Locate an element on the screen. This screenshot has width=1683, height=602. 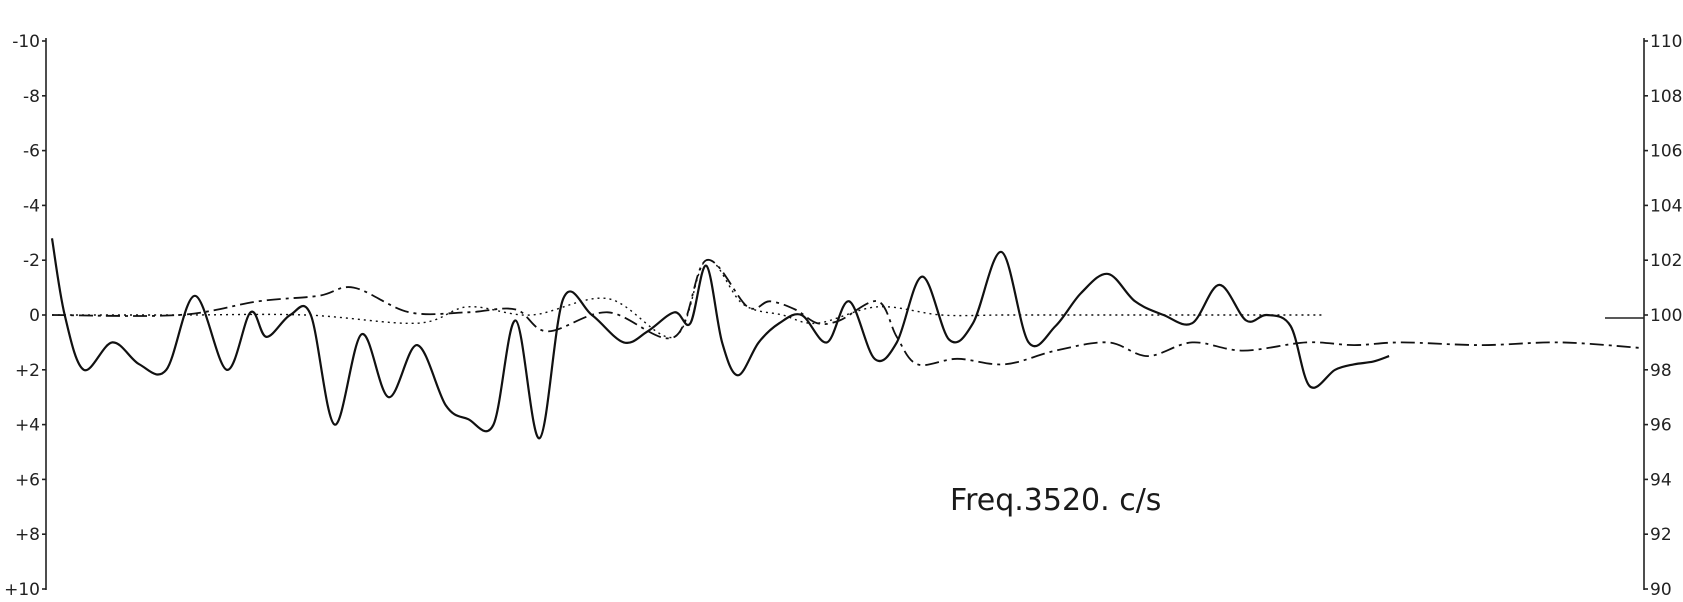
series-line-dotted is located at coordinates (687, 299).